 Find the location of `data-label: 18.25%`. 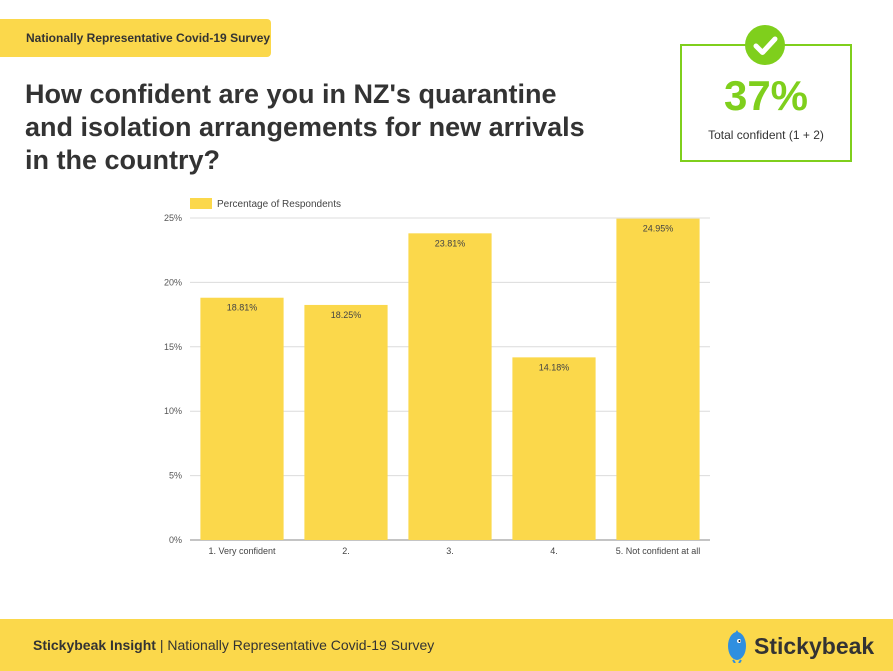

data-label: 18.25% is located at coordinates (346, 315).